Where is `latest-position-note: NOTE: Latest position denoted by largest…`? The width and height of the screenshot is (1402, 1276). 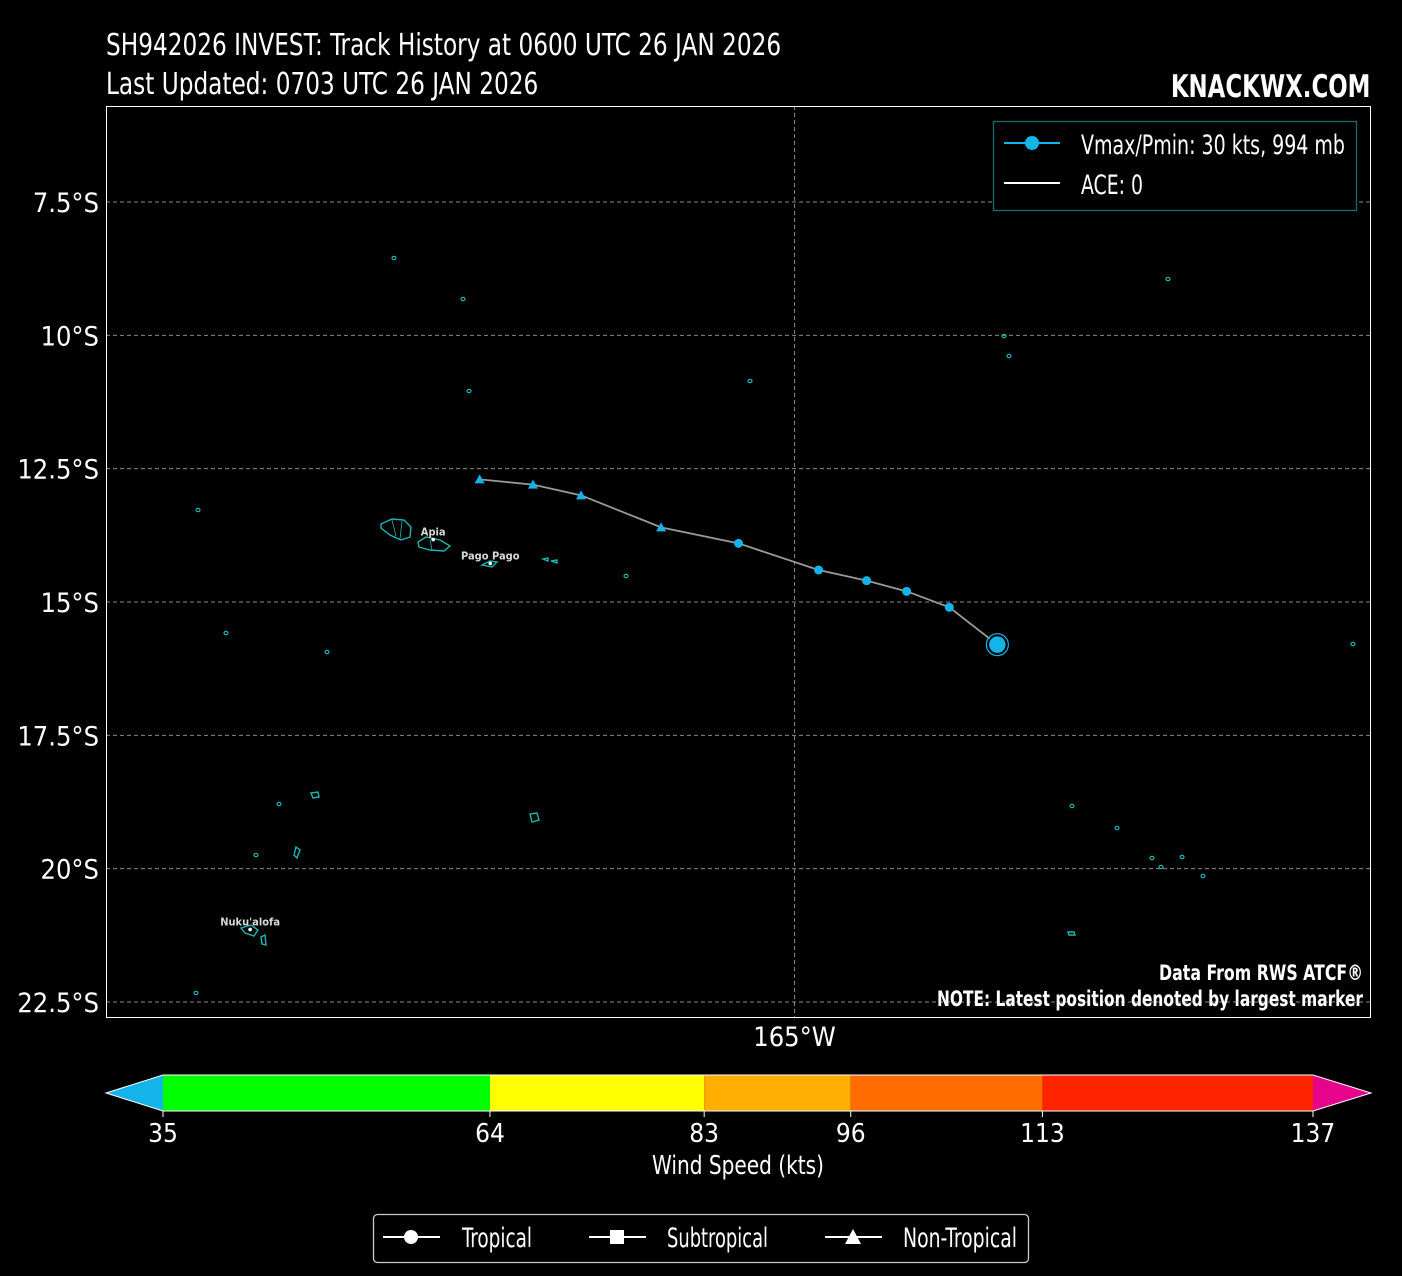
latest-position-note: NOTE: Latest position denoted by largest… is located at coordinates (1150, 999).